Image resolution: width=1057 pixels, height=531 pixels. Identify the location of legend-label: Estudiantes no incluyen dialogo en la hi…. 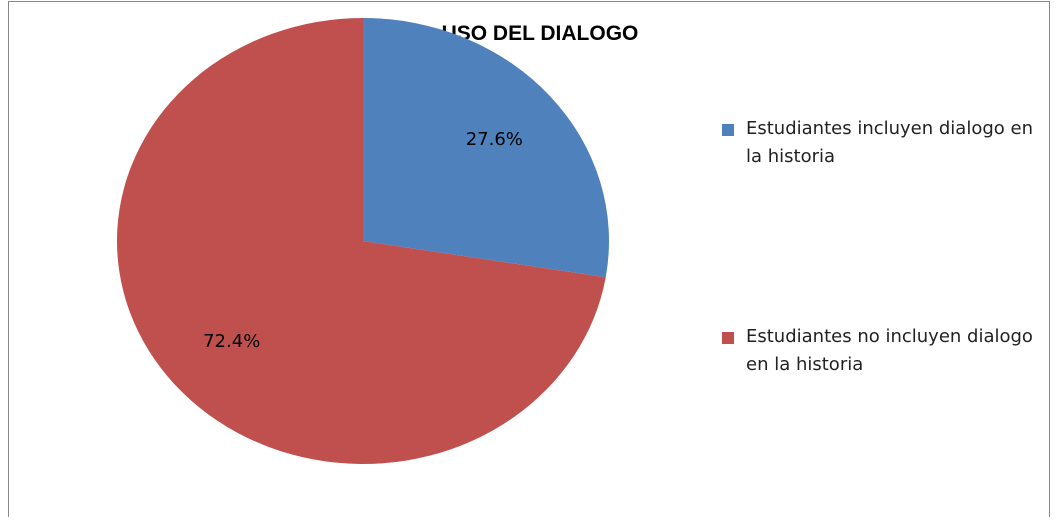
(889, 350).